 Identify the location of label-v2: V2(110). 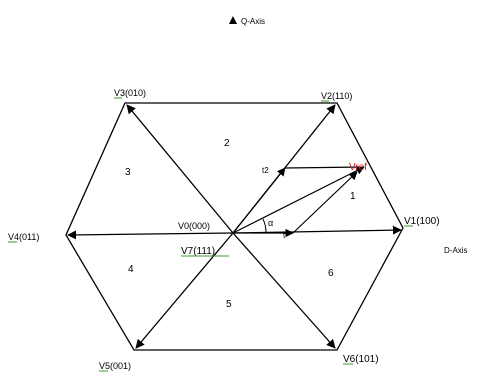
(336, 96).